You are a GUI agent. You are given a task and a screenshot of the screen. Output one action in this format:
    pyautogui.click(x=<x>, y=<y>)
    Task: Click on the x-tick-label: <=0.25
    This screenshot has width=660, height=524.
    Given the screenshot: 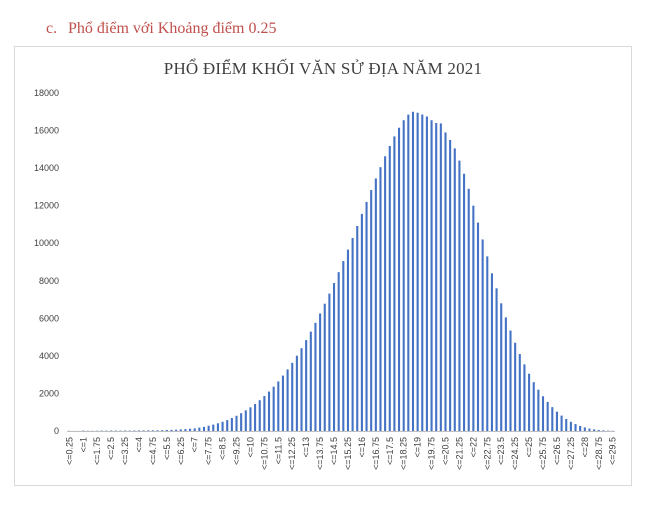 What is the action you would take?
    pyautogui.click(x=69, y=451)
    